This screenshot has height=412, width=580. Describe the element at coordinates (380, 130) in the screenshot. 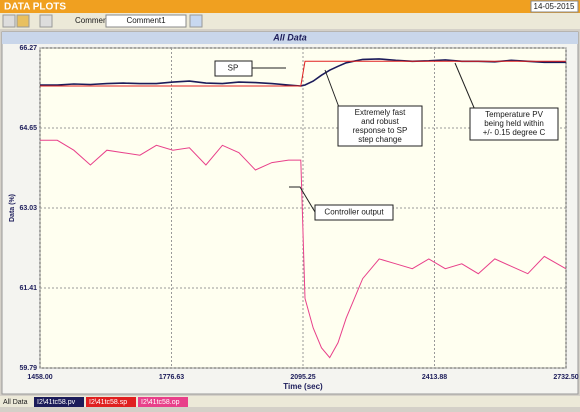

I see `annotation: response to SP` at that location.